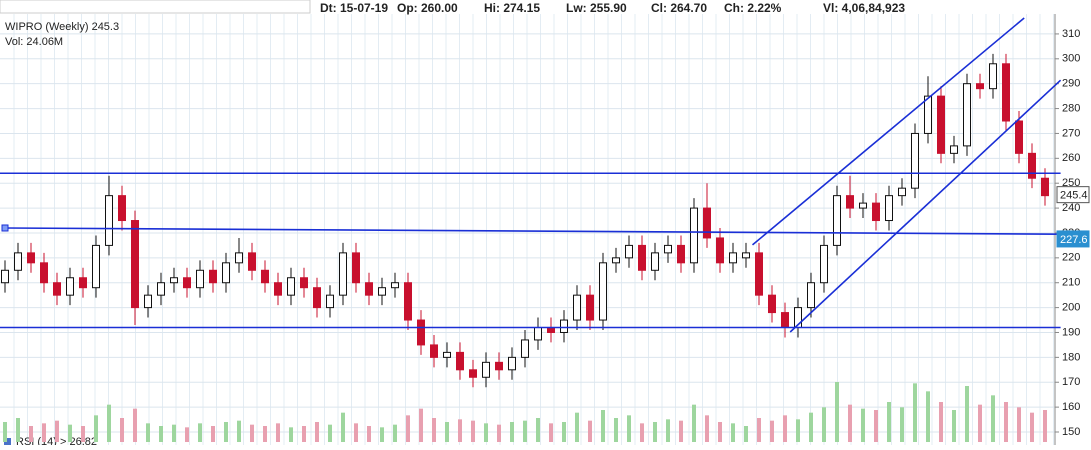 Image resolution: width=1091 pixels, height=450 pixels. I want to click on y-tick-label: 190, so click(1071, 332).